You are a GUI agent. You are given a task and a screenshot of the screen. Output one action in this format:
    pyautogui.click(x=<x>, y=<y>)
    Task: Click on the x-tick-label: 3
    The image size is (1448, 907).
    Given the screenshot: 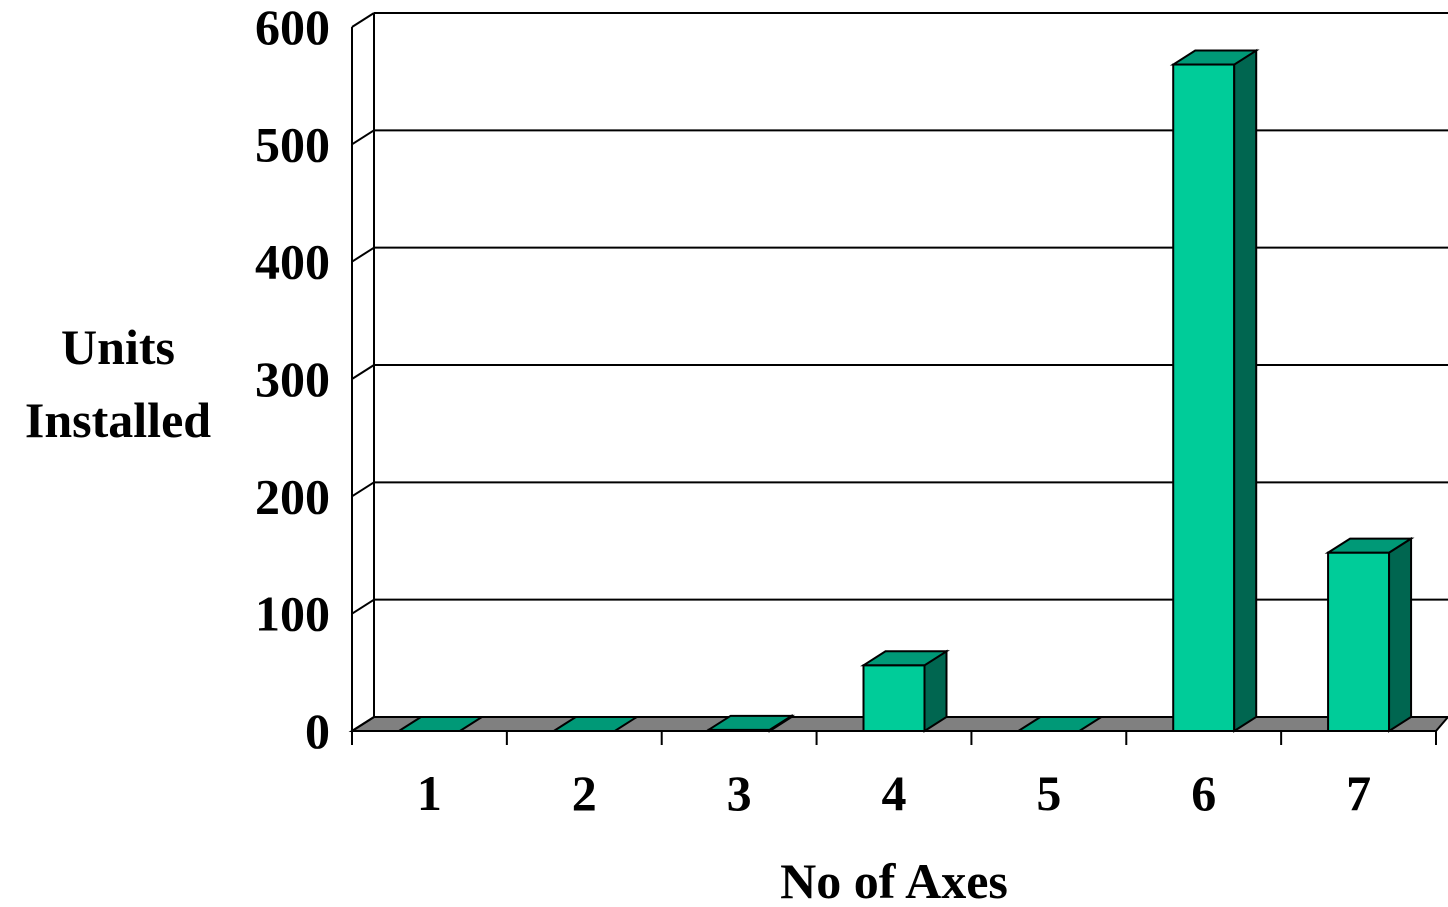 What is the action you would take?
    pyautogui.click(x=739, y=793)
    